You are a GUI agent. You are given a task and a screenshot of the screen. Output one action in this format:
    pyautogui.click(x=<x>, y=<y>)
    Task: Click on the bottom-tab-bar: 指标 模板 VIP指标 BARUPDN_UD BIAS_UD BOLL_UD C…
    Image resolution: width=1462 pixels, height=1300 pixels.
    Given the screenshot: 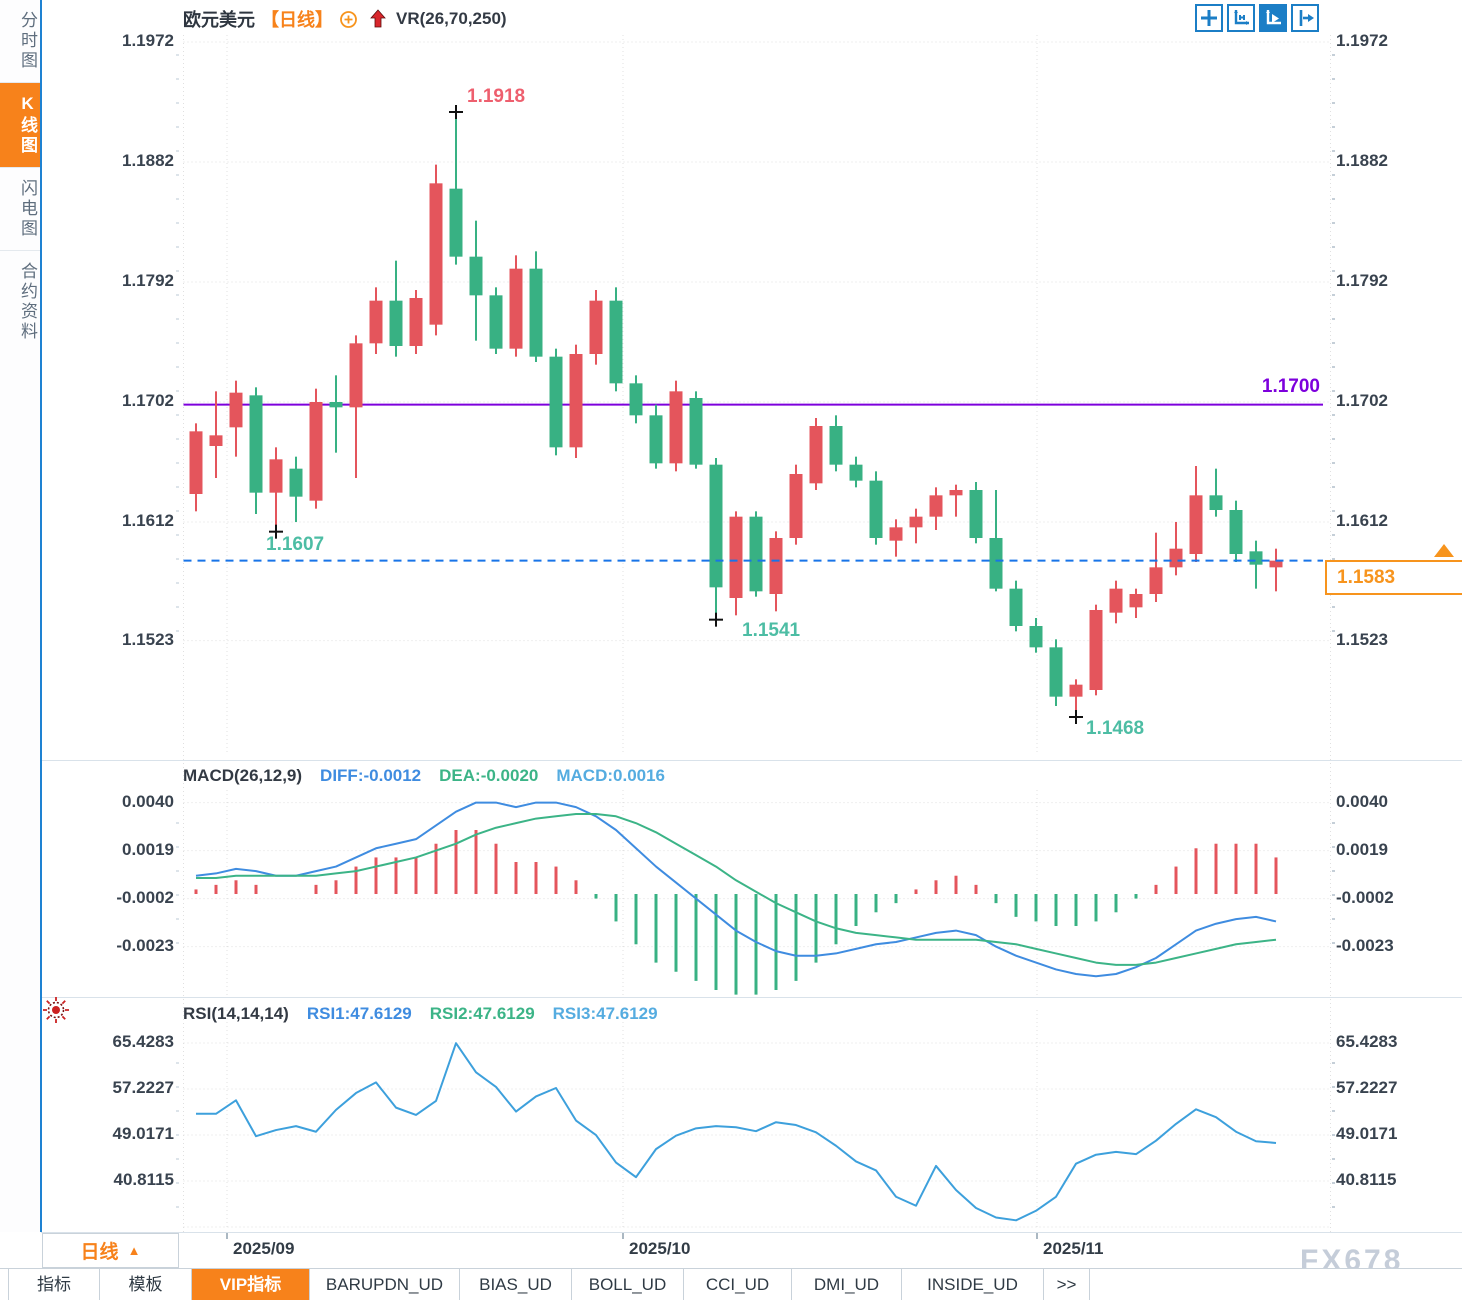 What is the action you would take?
    pyautogui.click(x=731, y=1284)
    